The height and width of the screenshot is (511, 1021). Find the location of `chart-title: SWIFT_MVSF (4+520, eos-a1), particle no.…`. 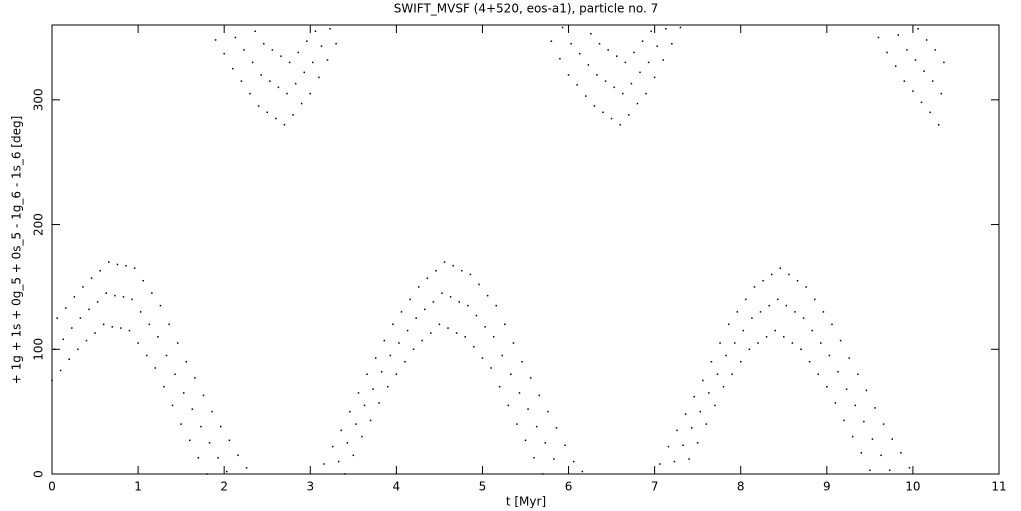

chart-title: SWIFT_MVSF (4+520, eos-a1), particle no.… is located at coordinates (526, 9).